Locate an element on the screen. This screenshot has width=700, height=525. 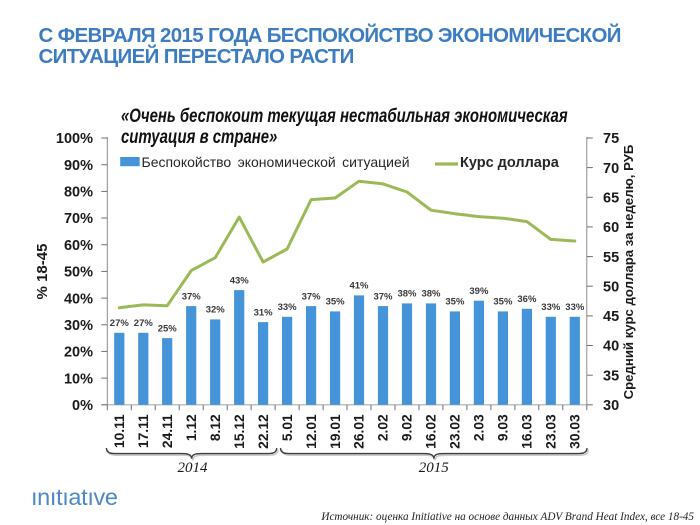
svg-text: 5.01 is located at coordinates (287, 427).